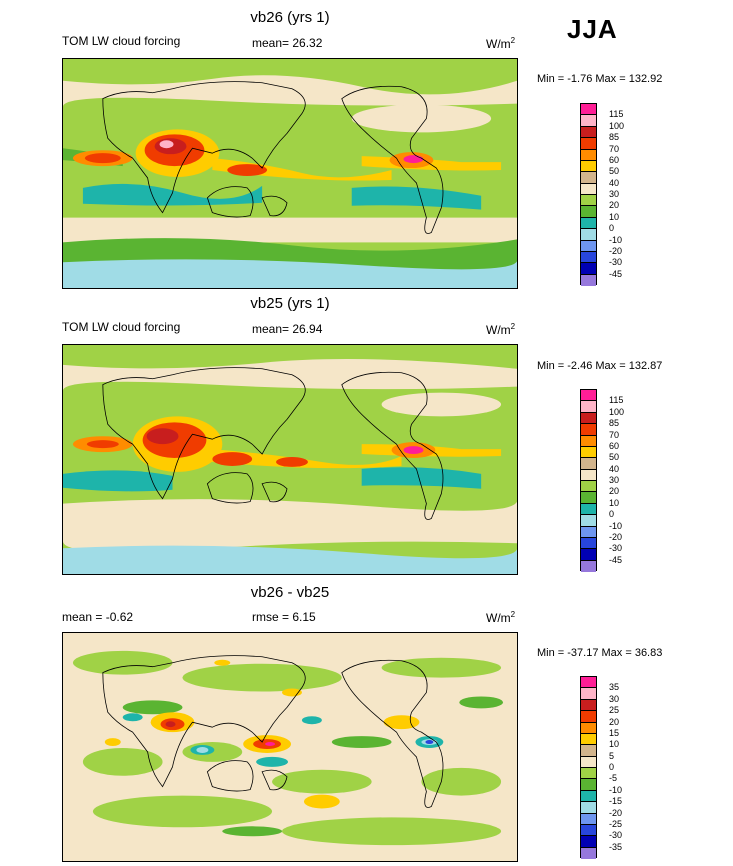  What do you see at coordinates (612, 514) in the screenshot?
I see `colorbar-tick-label: 0` at bounding box center [612, 514].